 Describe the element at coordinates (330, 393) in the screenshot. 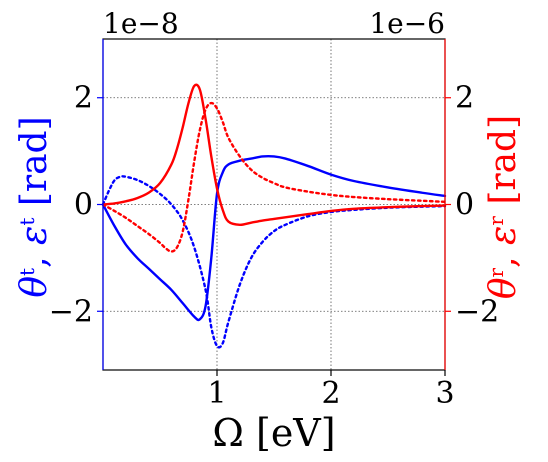

I see `x-tick-label: 2` at that location.